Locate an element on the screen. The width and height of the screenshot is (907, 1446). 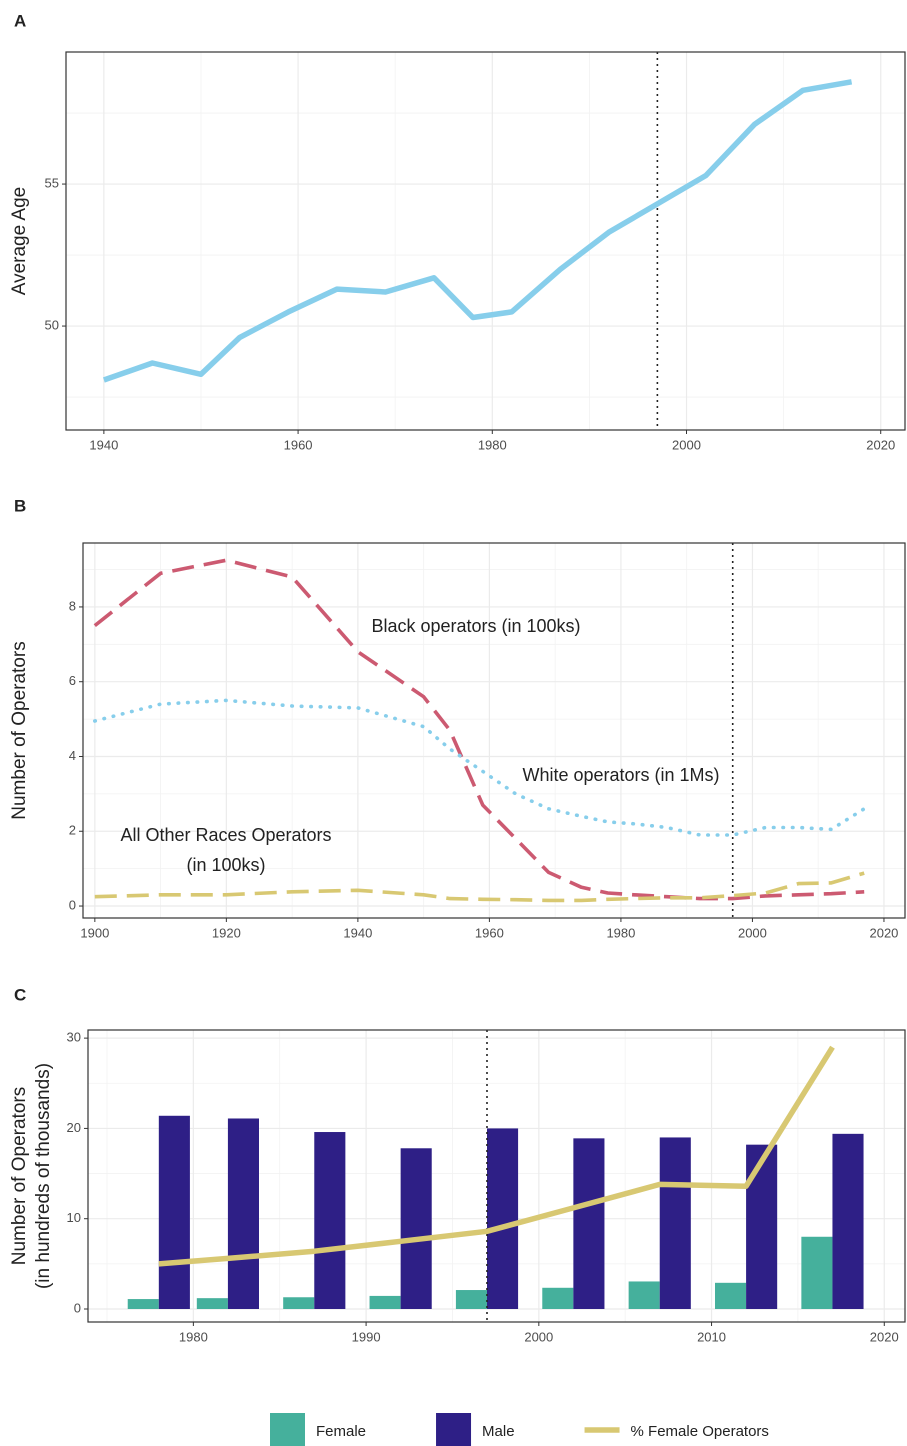
y-tick-label: 55 is located at coordinates (52, 182).